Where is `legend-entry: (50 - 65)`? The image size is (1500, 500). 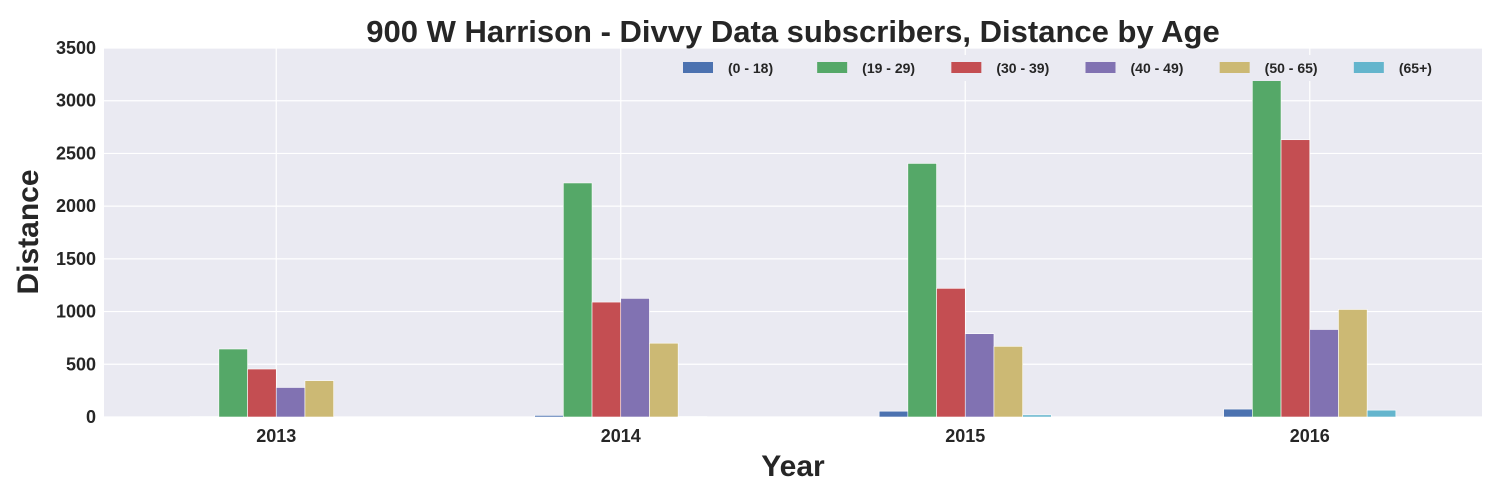
legend-entry: (50 - 65) is located at coordinates (1291, 68).